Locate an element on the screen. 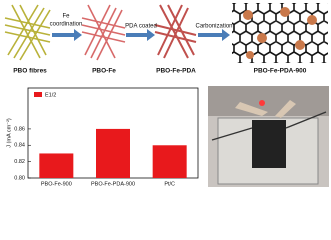 Image resolution: width=331 pixels, height=240 pixels. fibres-pbo-fe is located at coordinates (103, 32).